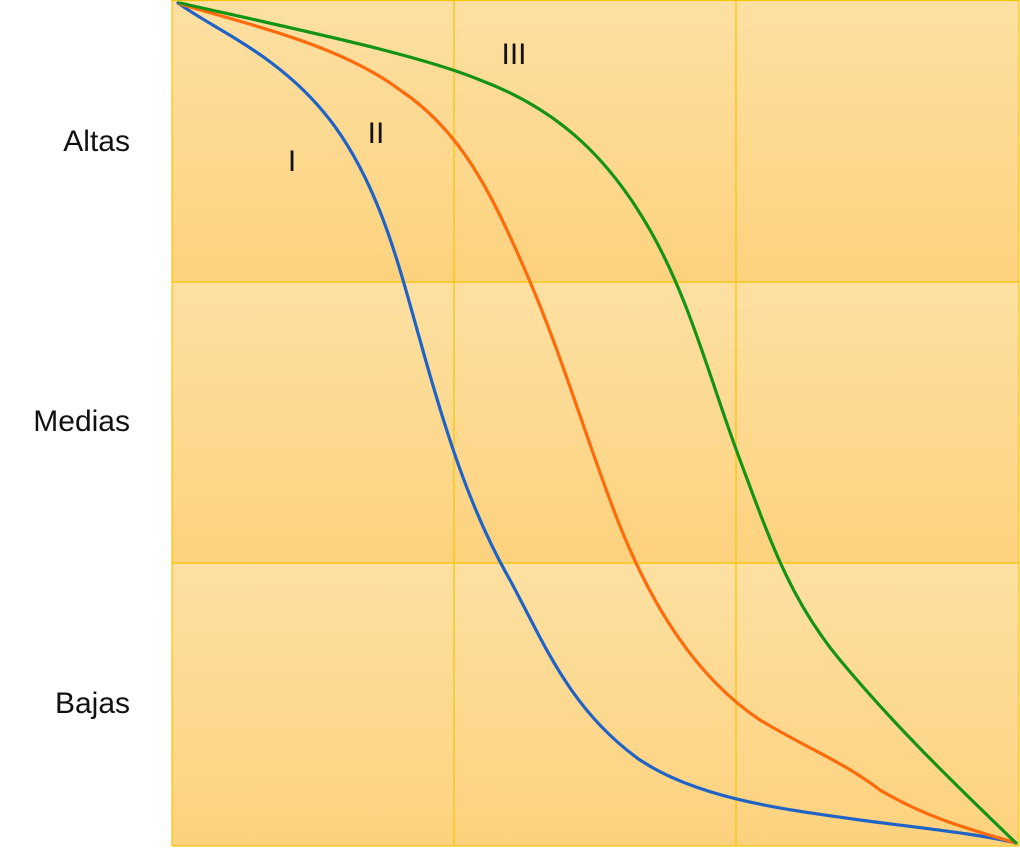 Image resolution: width=1020 pixels, height=848 pixels. Describe the element at coordinates (81, 421) in the screenshot. I see `row-label-medium: Medias` at that location.